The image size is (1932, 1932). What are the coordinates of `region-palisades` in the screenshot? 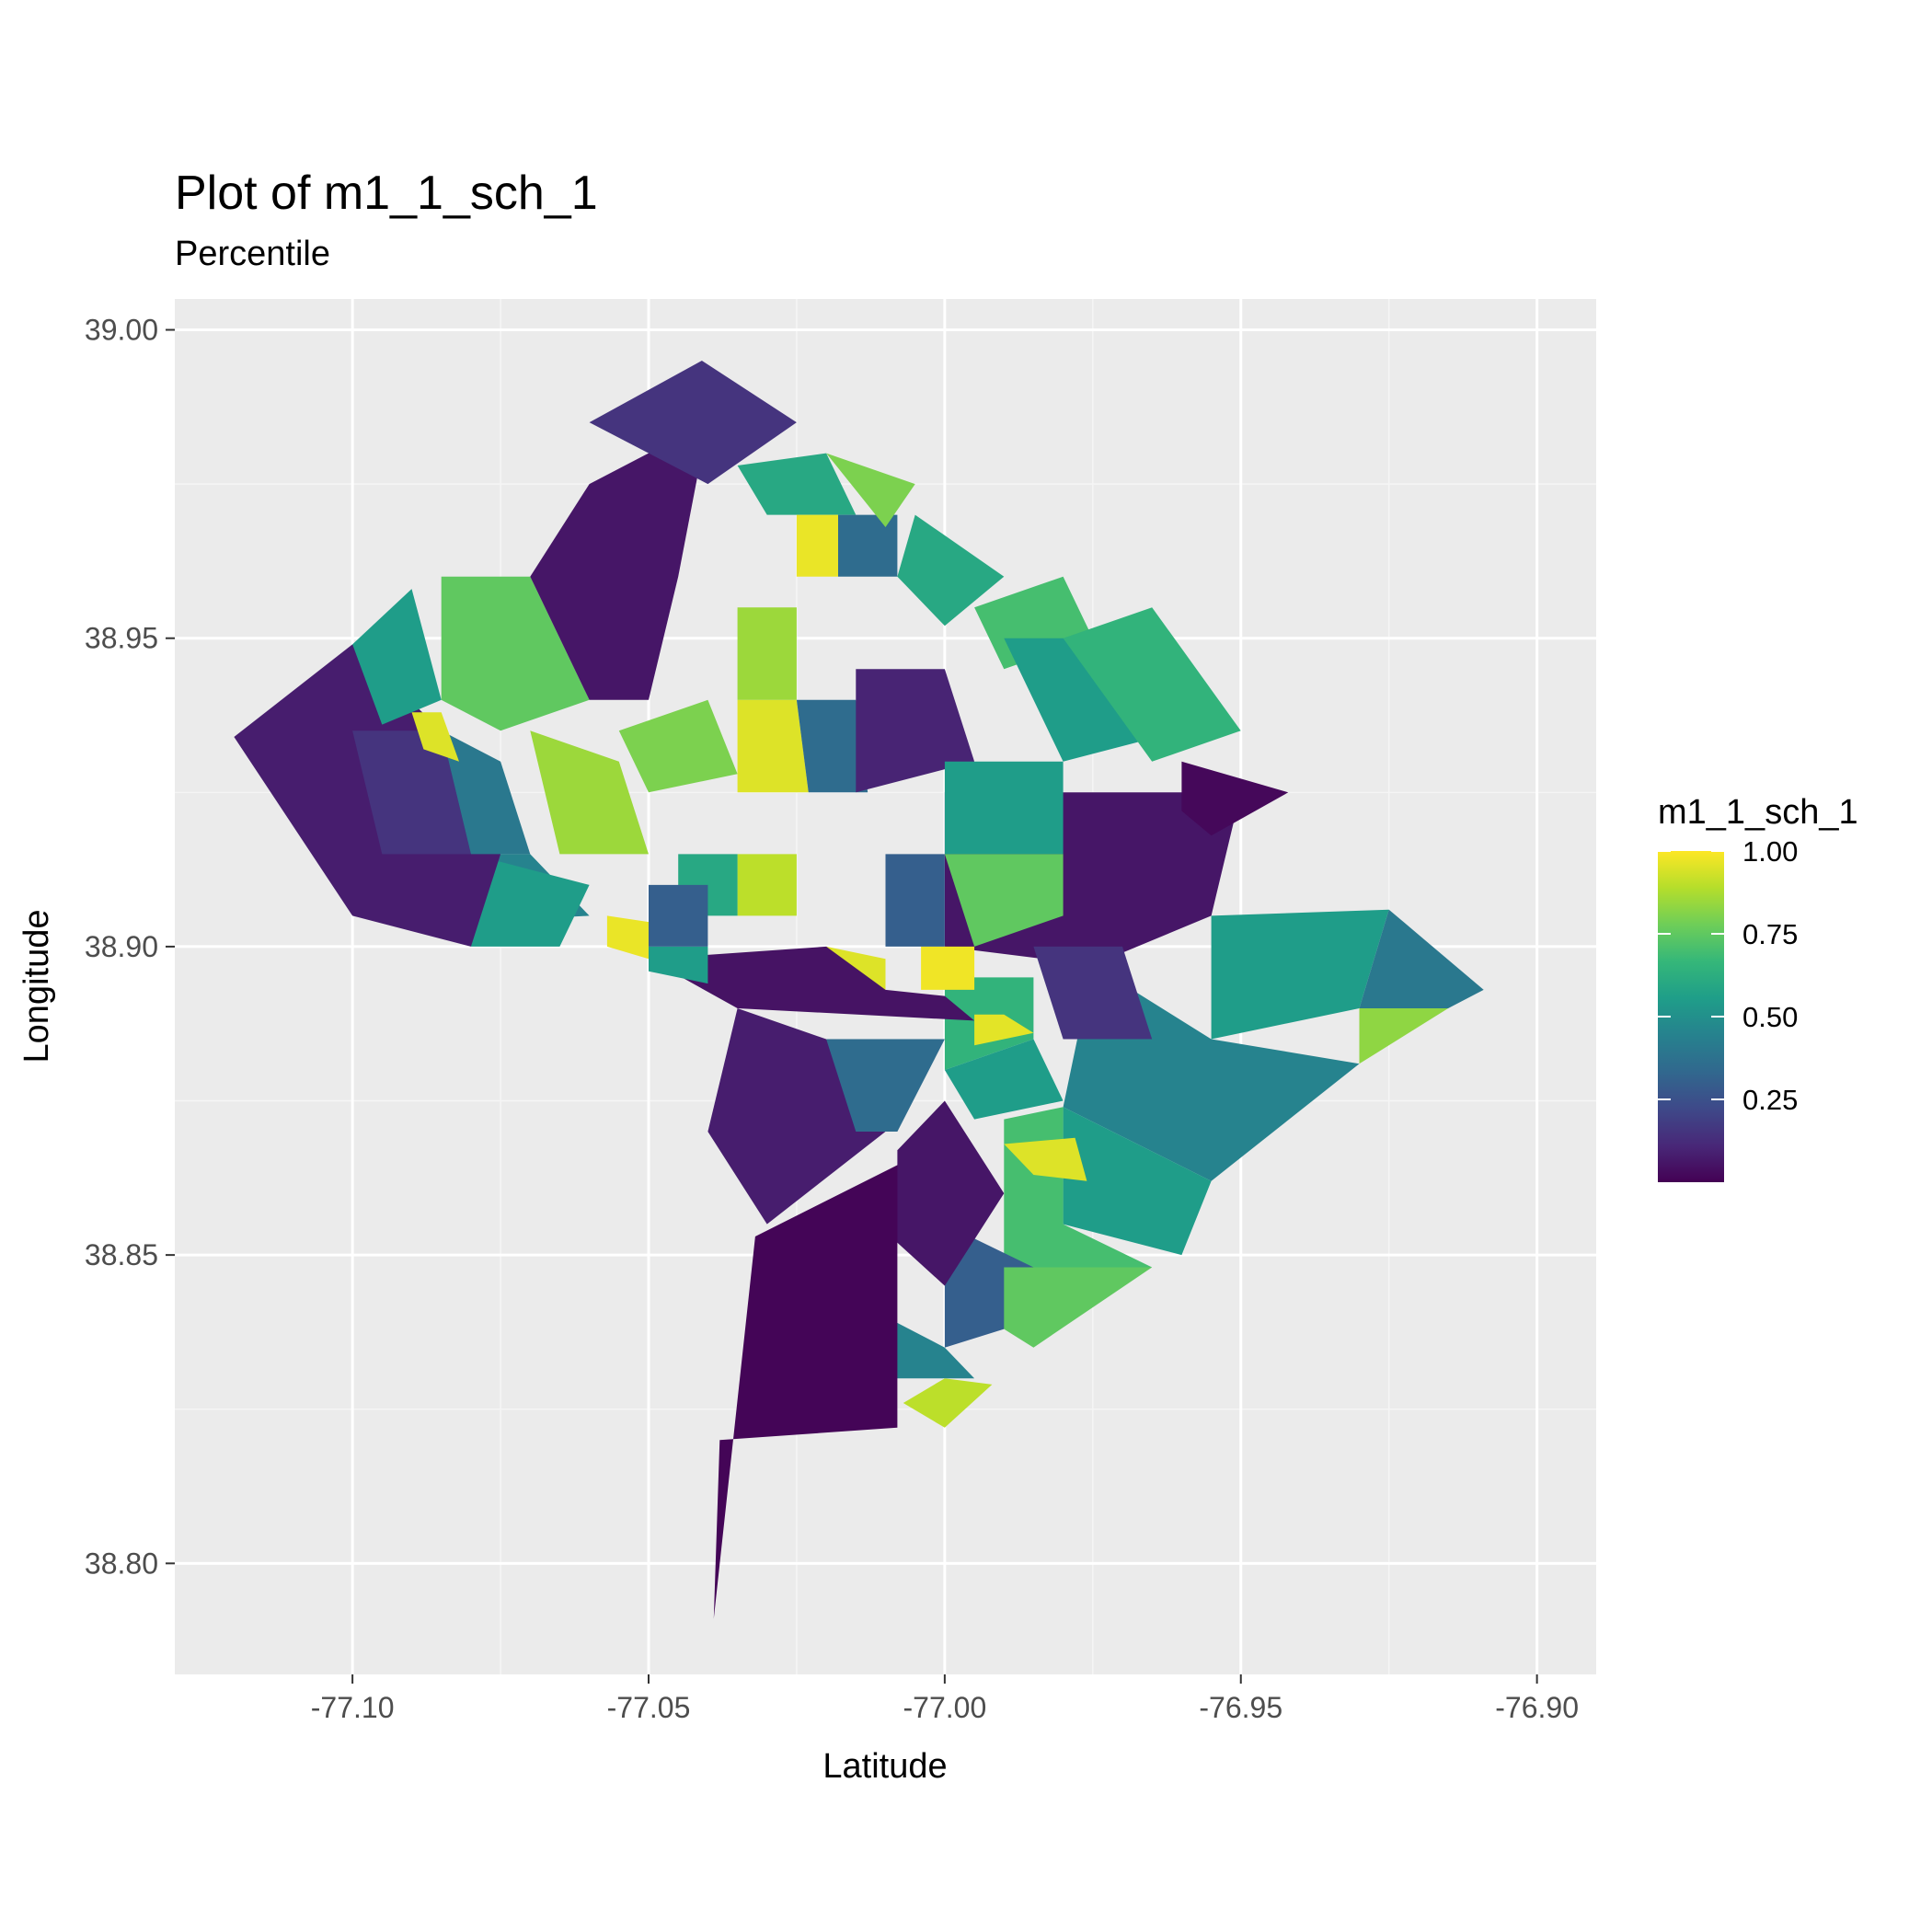 It's located at (367, 795).